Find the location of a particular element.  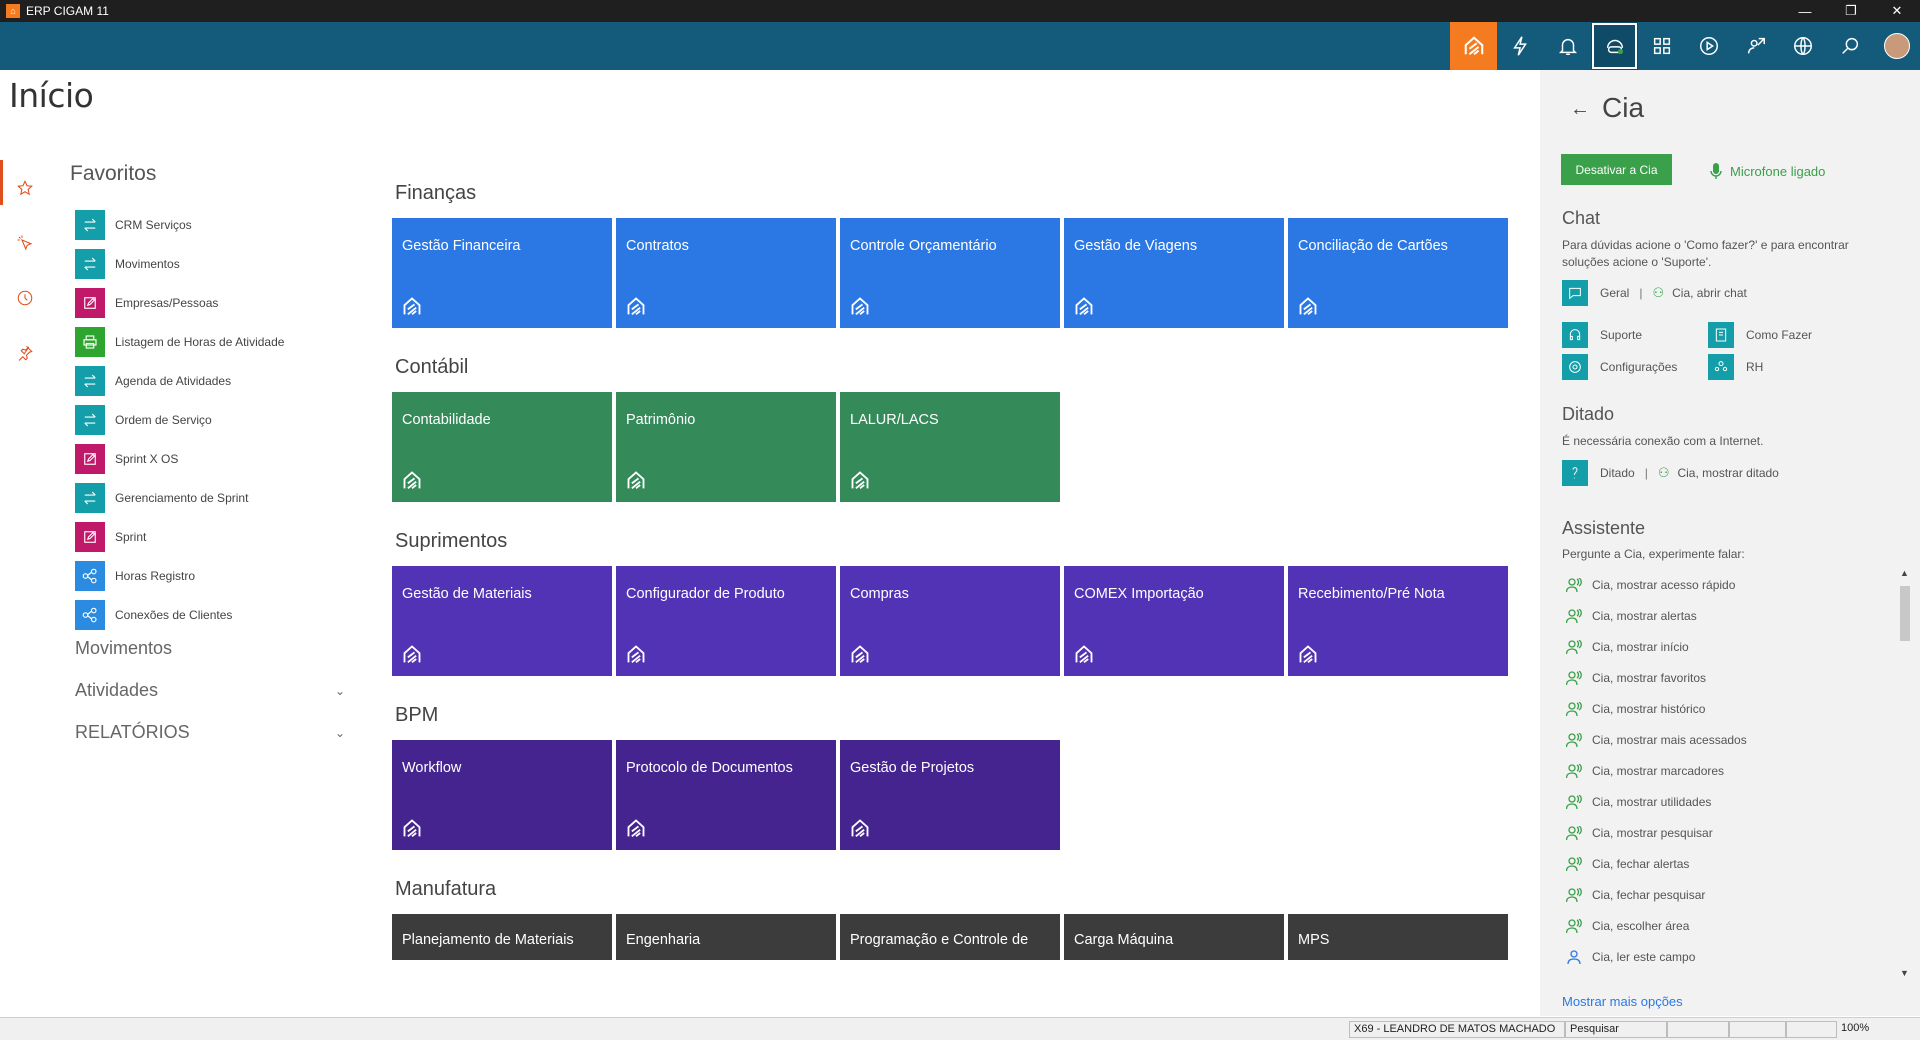

menu-movimentos: Movimentos is located at coordinates (210, 648).